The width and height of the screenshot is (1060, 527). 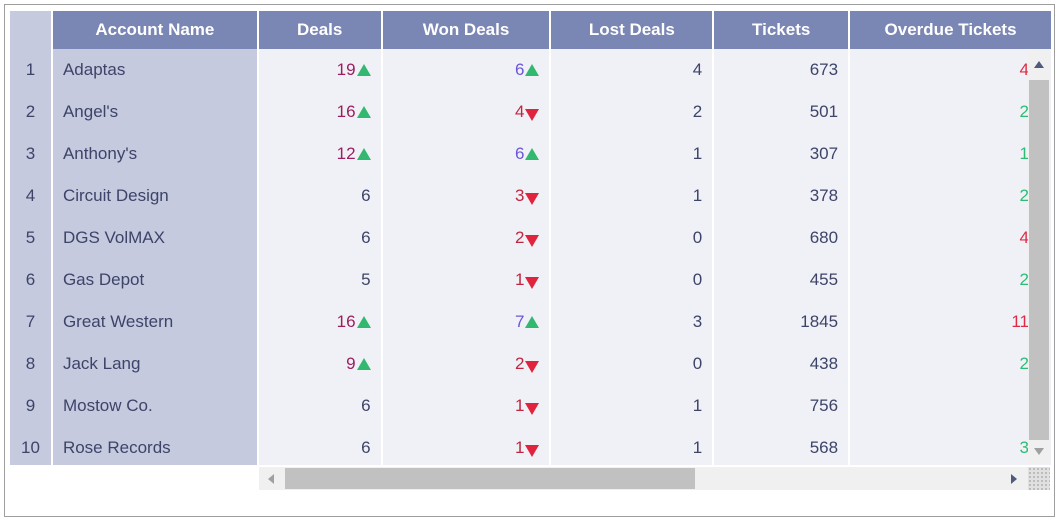 I want to click on tickets-cell: 568, so click(x=782, y=446).